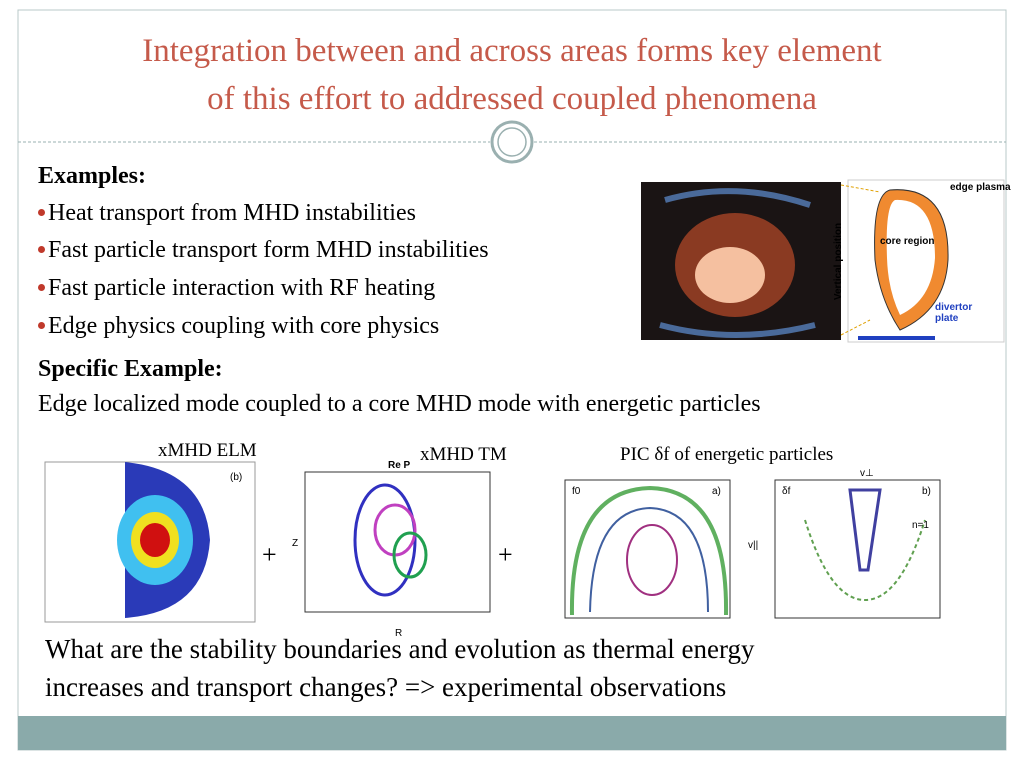 The width and height of the screenshot is (1024, 768). I want to click on diagram-label: core region, so click(907, 241).